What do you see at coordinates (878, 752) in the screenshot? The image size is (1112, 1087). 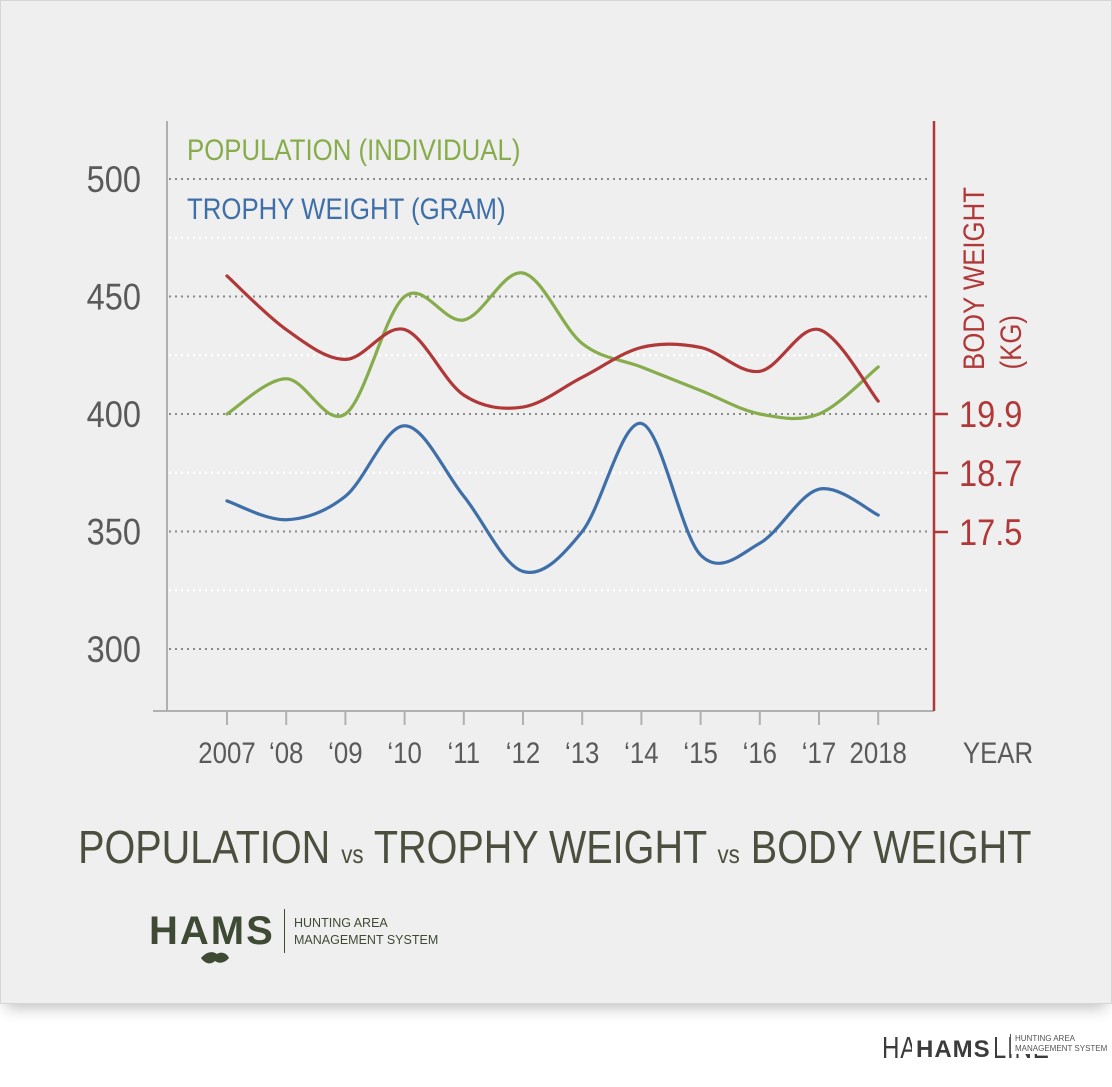 I see `x-tick-label: 2018` at bounding box center [878, 752].